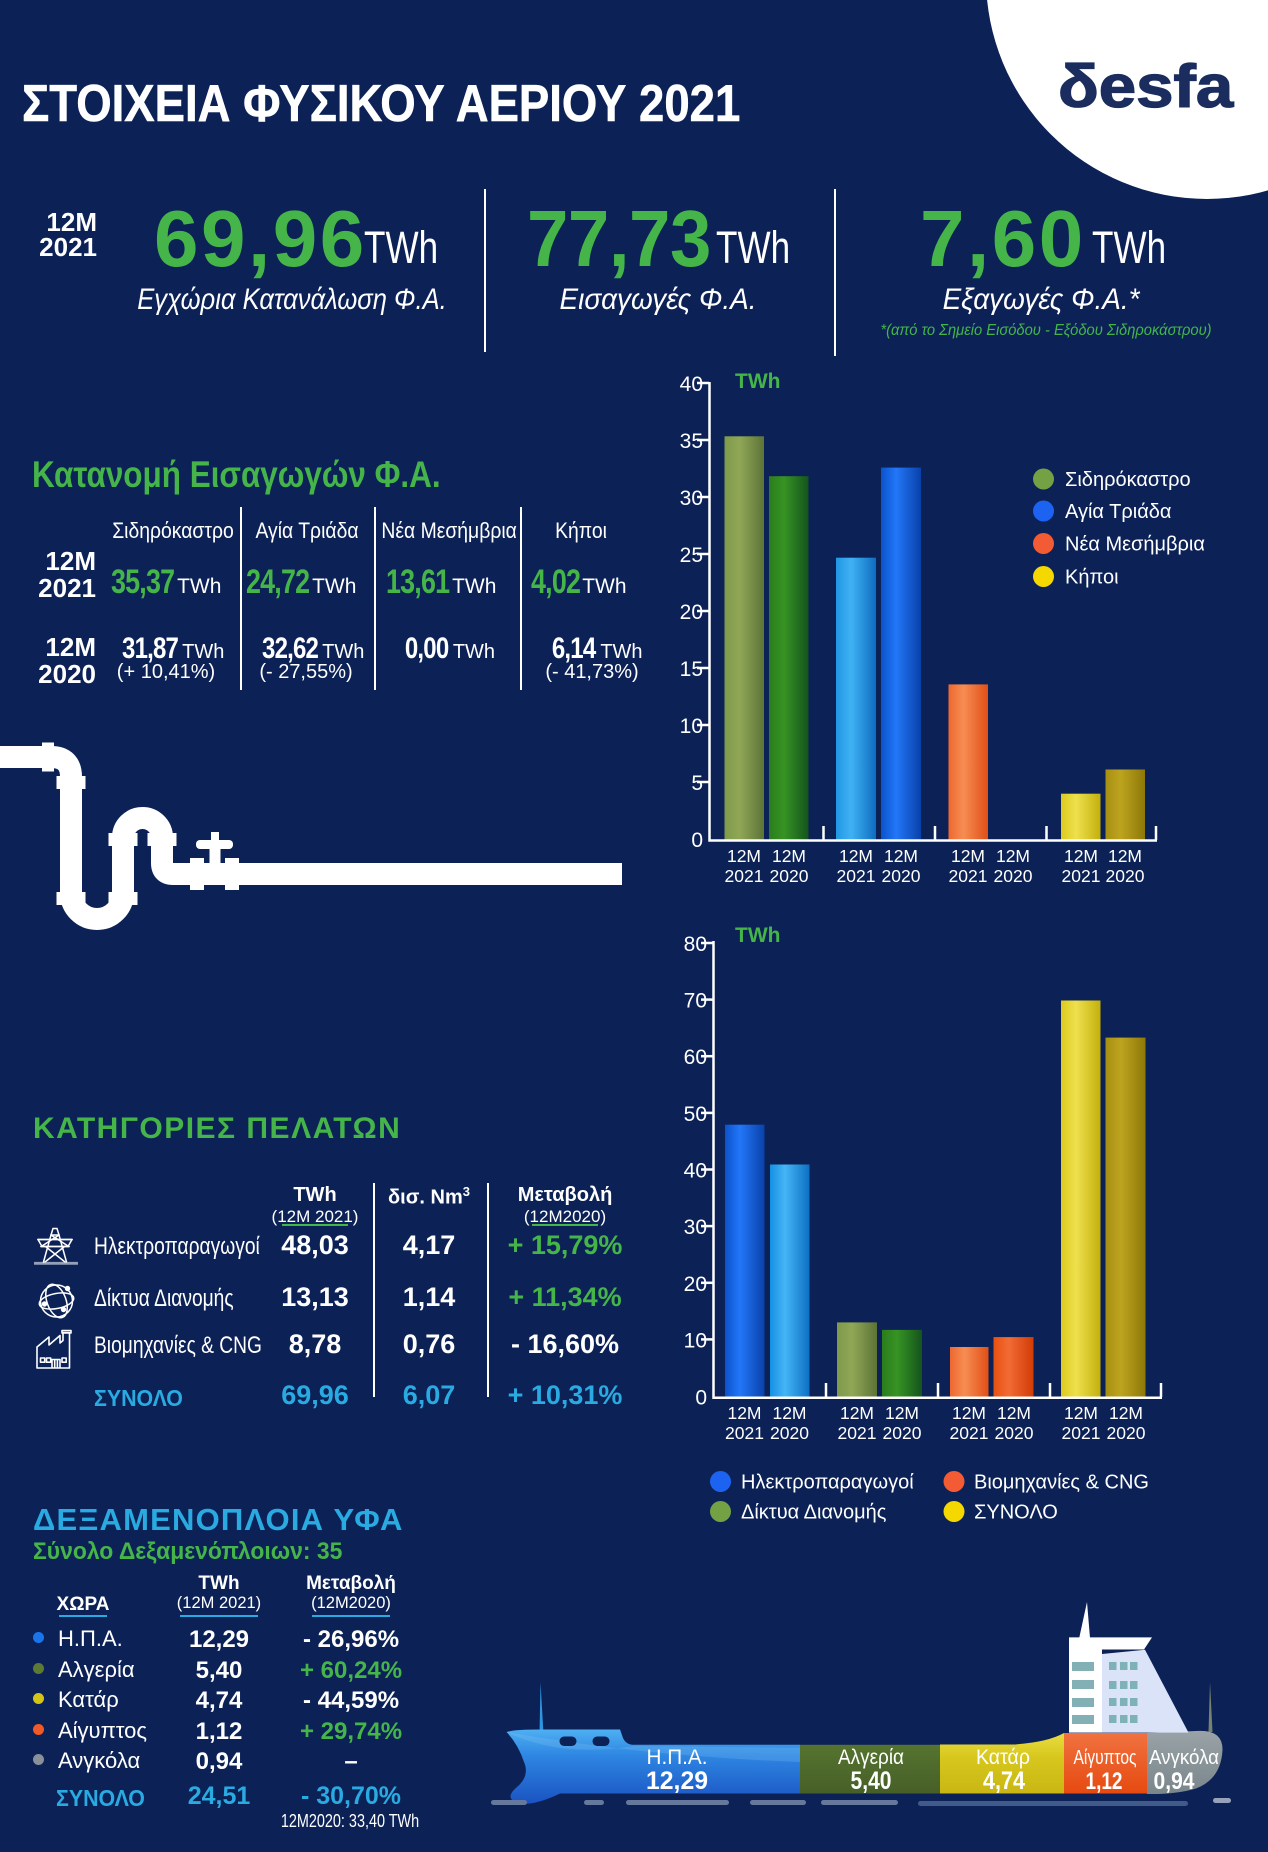  I want to click on svg-text: 1,12, so click(1104, 1781).